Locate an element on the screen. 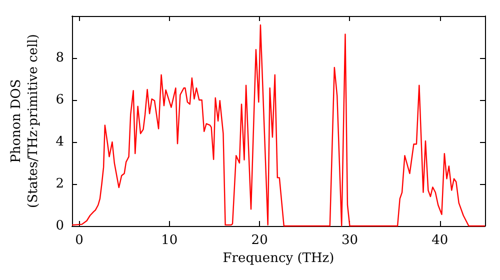 This screenshot has height=280, width=500. y-tick-label: 6 is located at coordinates (60, 100).